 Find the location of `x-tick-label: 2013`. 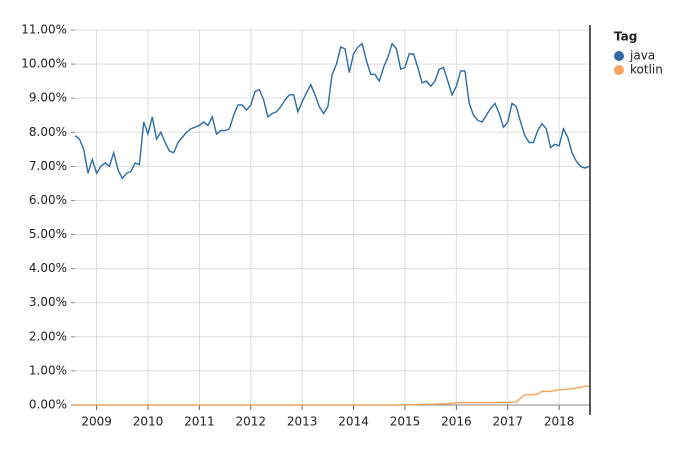

x-tick-label: 2013 is located at coordinates (302, 422).